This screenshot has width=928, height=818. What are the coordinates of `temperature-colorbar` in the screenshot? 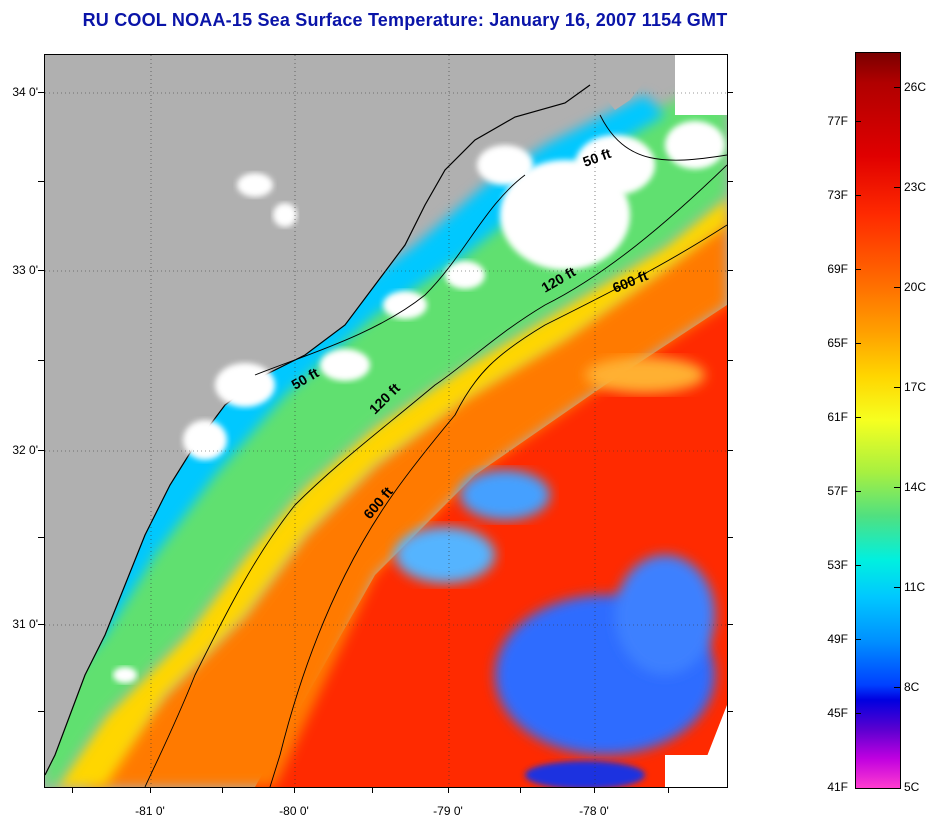 It's located at (878, 420).